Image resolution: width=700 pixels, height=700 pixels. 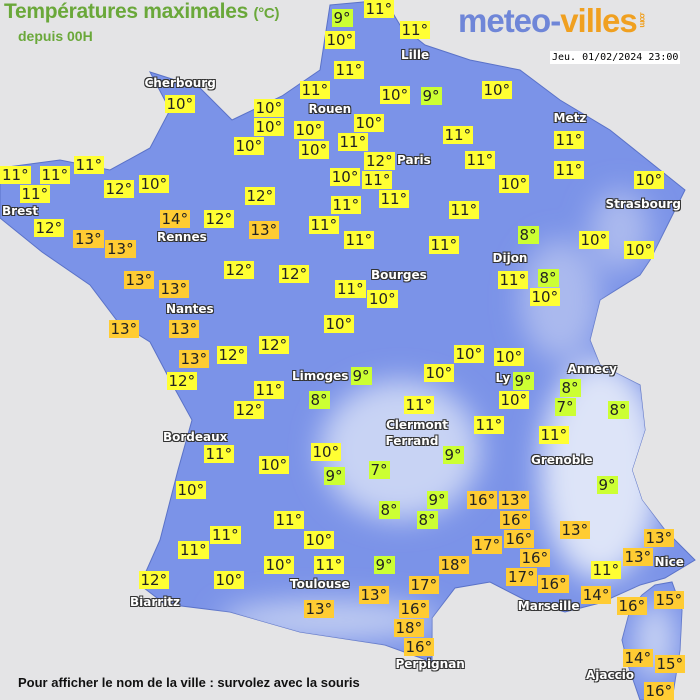 What do you see at coordinates (552, 21) in the screenshot?
I see `meteo-villes-logo: meteo-villes .com` at bounding box center [552, 21].